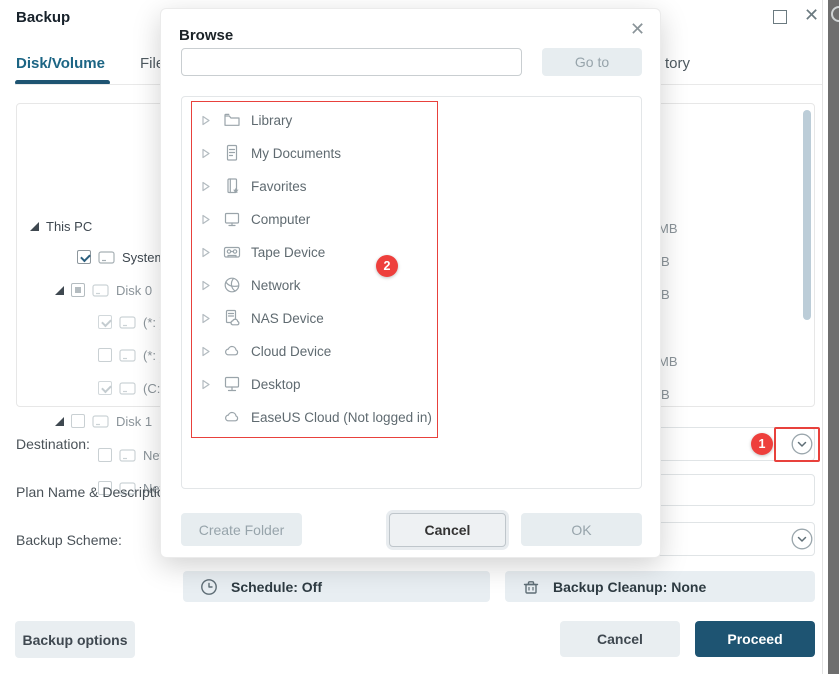  I want to click on cancel-button: Cancel, so click(620, 639).